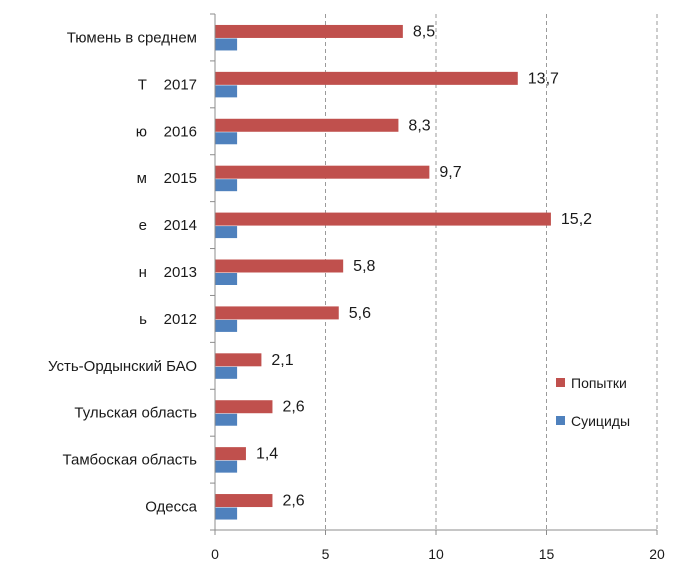 The image size is (679, 585). Describe the element at coordinates (167, 178) in the screenshot. I see `category-label: м 2015` at that location.